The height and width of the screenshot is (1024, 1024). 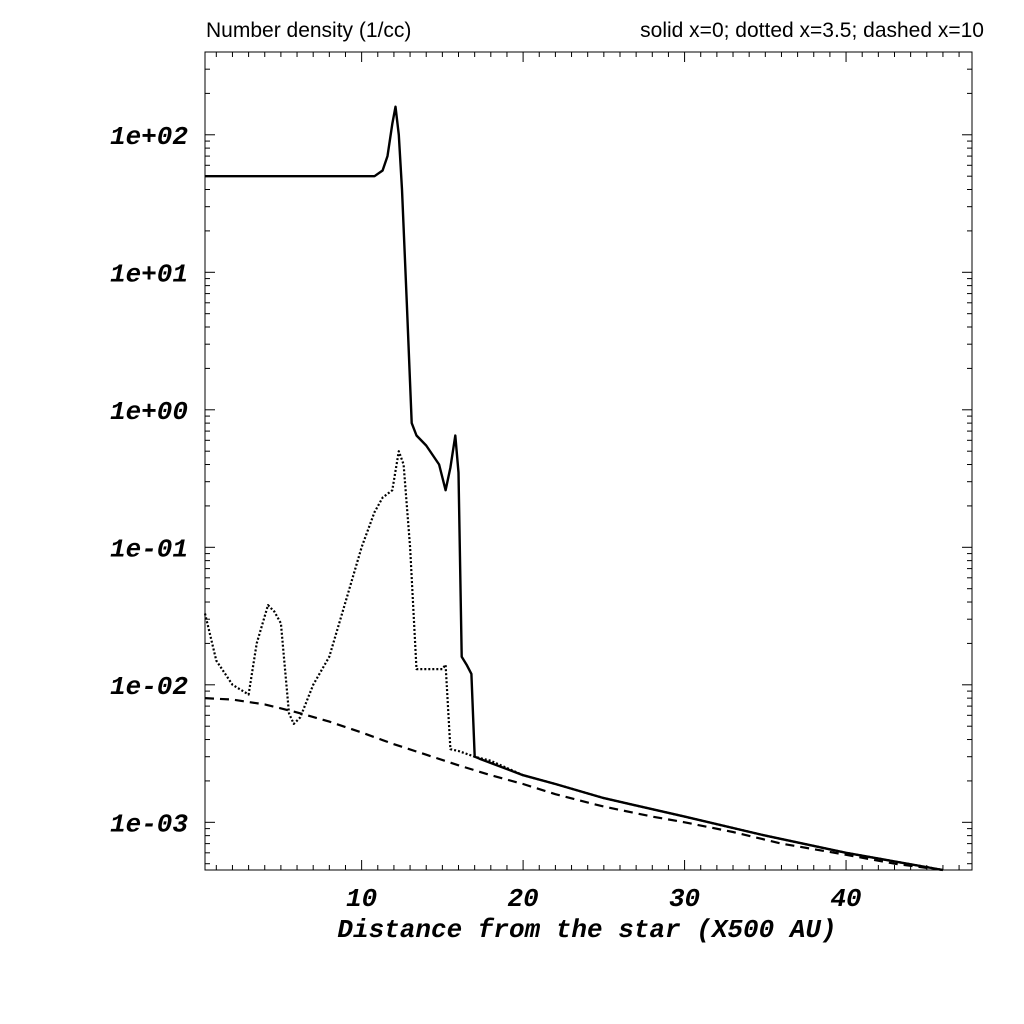 I want to click on x-axis-label: Distance from the star (X500 AU), so click(x=586, y=930).